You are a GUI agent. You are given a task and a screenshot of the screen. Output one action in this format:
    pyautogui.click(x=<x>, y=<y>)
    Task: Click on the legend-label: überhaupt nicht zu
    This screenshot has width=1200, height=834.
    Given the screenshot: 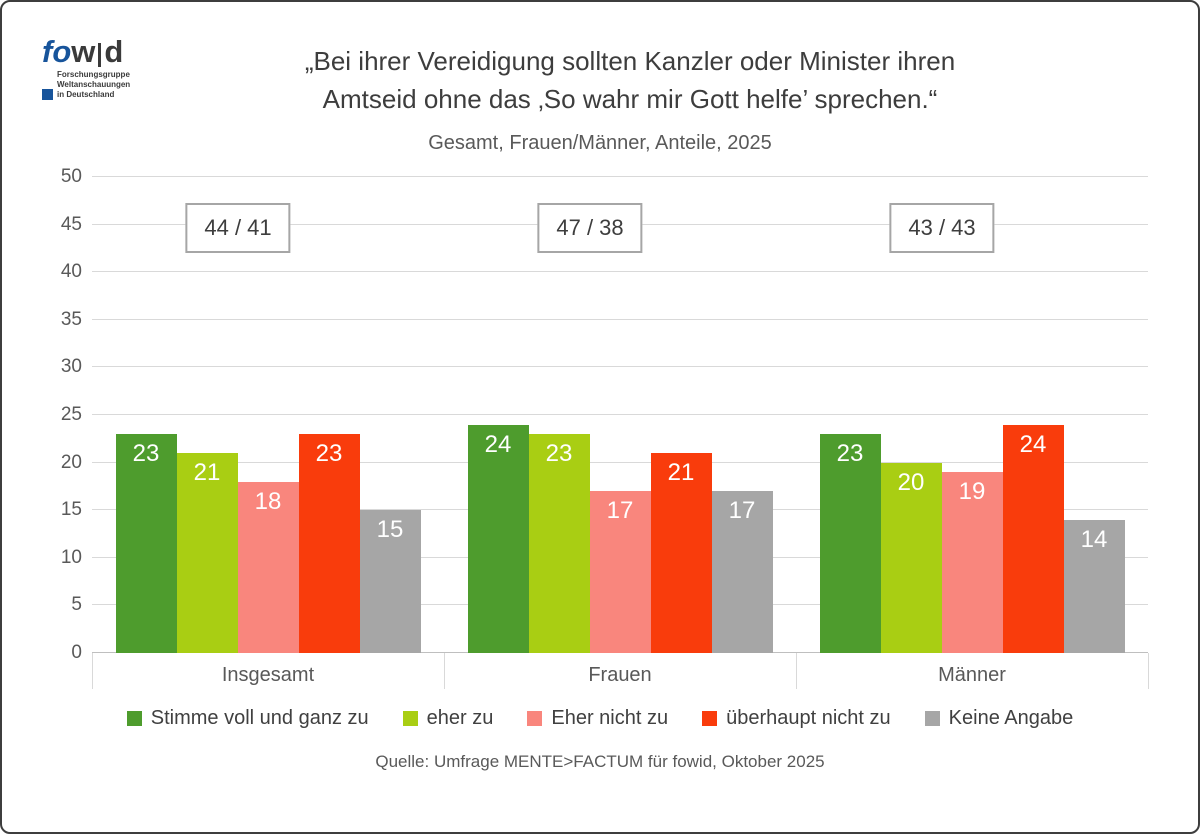 What is the action you would take?
    pyautogui.click(x=808, y=718)
    